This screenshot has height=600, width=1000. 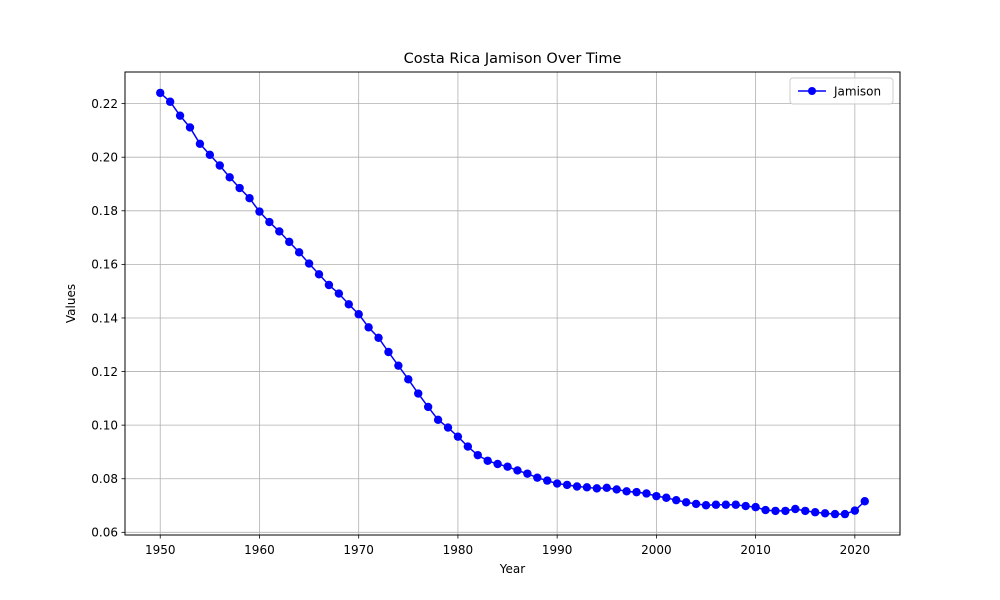 I want to click on x-tick-label: 1980, so click(x=458, y=550).